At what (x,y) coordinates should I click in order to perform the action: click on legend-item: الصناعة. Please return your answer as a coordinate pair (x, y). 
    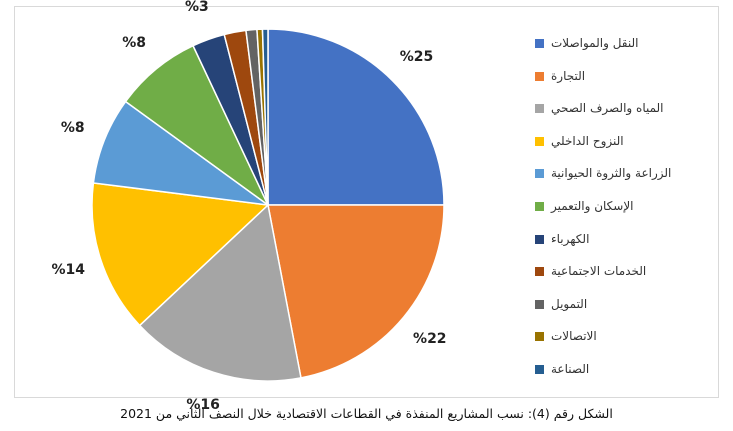
    Looking at the image, I should click on (617, 375).